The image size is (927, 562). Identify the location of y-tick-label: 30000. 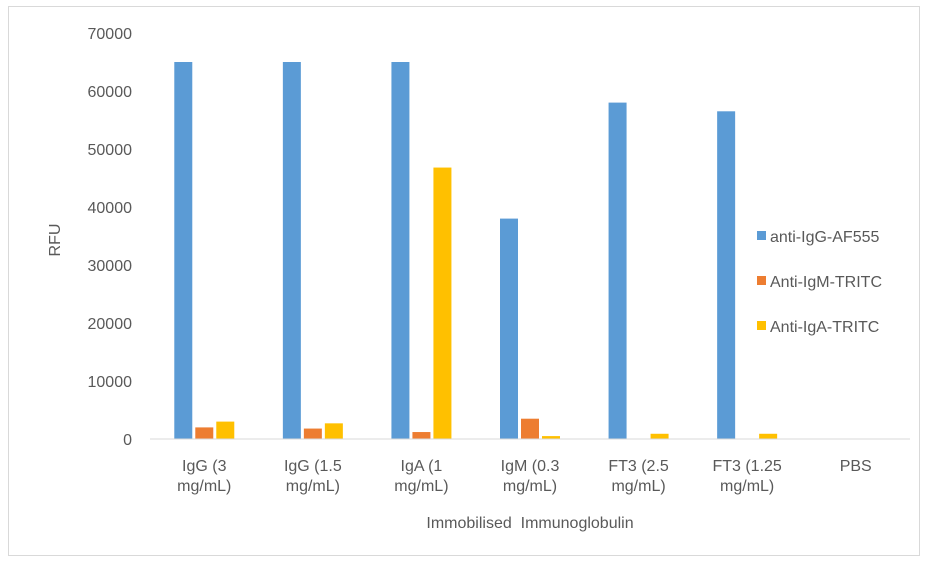
(110, 266).